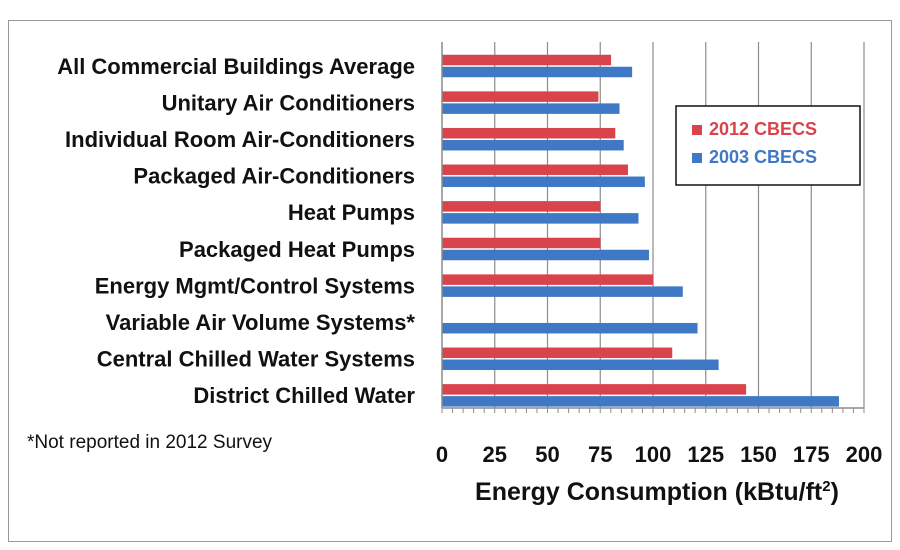  Describe the element at coordinates (304, 395) in the screenshot. I see `category-label: District Chilled Water` at that location.